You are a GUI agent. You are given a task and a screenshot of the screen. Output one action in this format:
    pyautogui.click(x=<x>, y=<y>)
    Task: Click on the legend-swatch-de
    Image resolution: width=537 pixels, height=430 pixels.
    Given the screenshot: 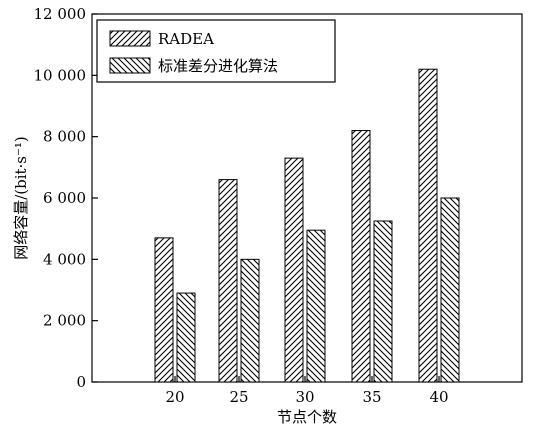 What is the action you would take?
    pyautogui.click(x=130, y=65)
    